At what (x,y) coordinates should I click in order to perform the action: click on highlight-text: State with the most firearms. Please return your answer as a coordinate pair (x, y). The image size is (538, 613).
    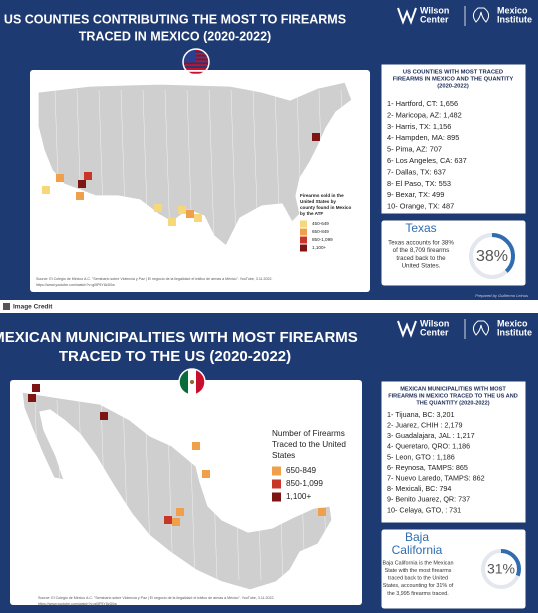
    Looking at the image, I should click on (418, 571).